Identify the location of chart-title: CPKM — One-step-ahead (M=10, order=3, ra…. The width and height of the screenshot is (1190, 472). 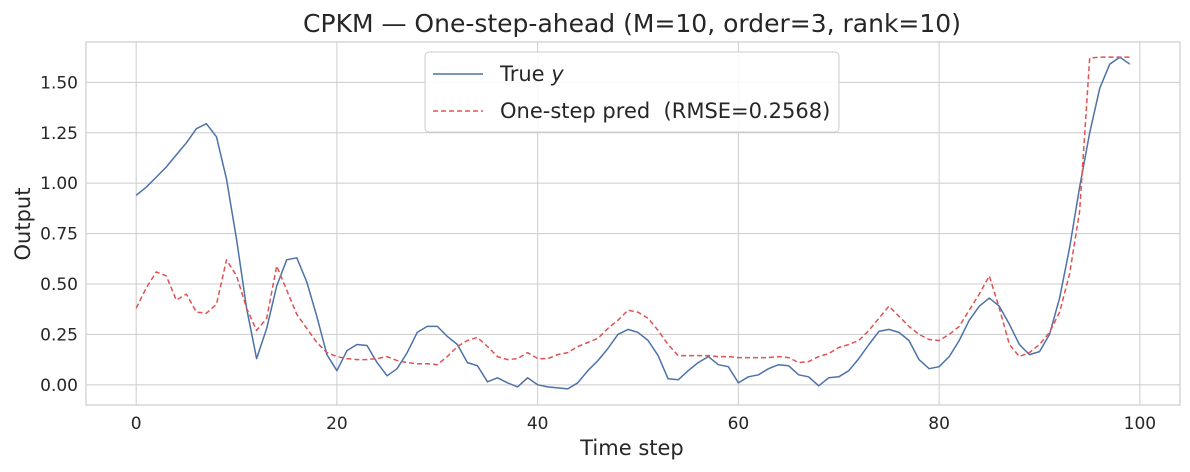
(632, 23).